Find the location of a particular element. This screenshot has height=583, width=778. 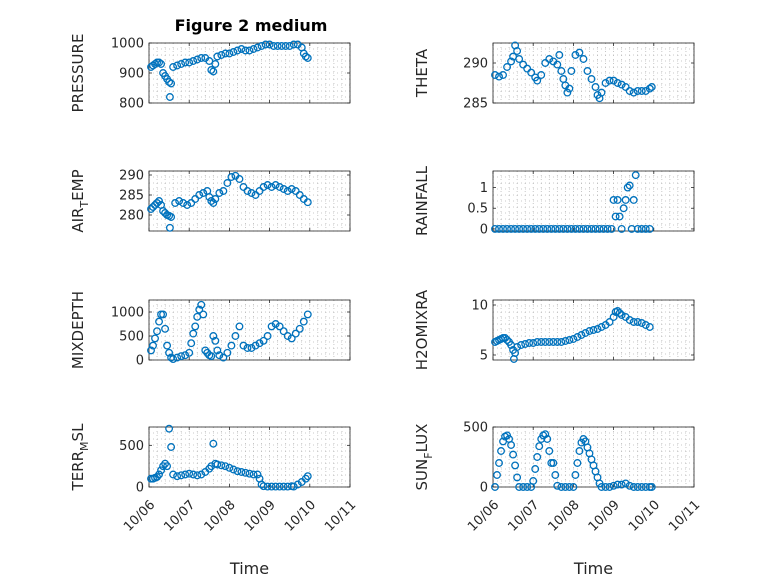

x-axis-label: Time is located at coordinates (249, 568).